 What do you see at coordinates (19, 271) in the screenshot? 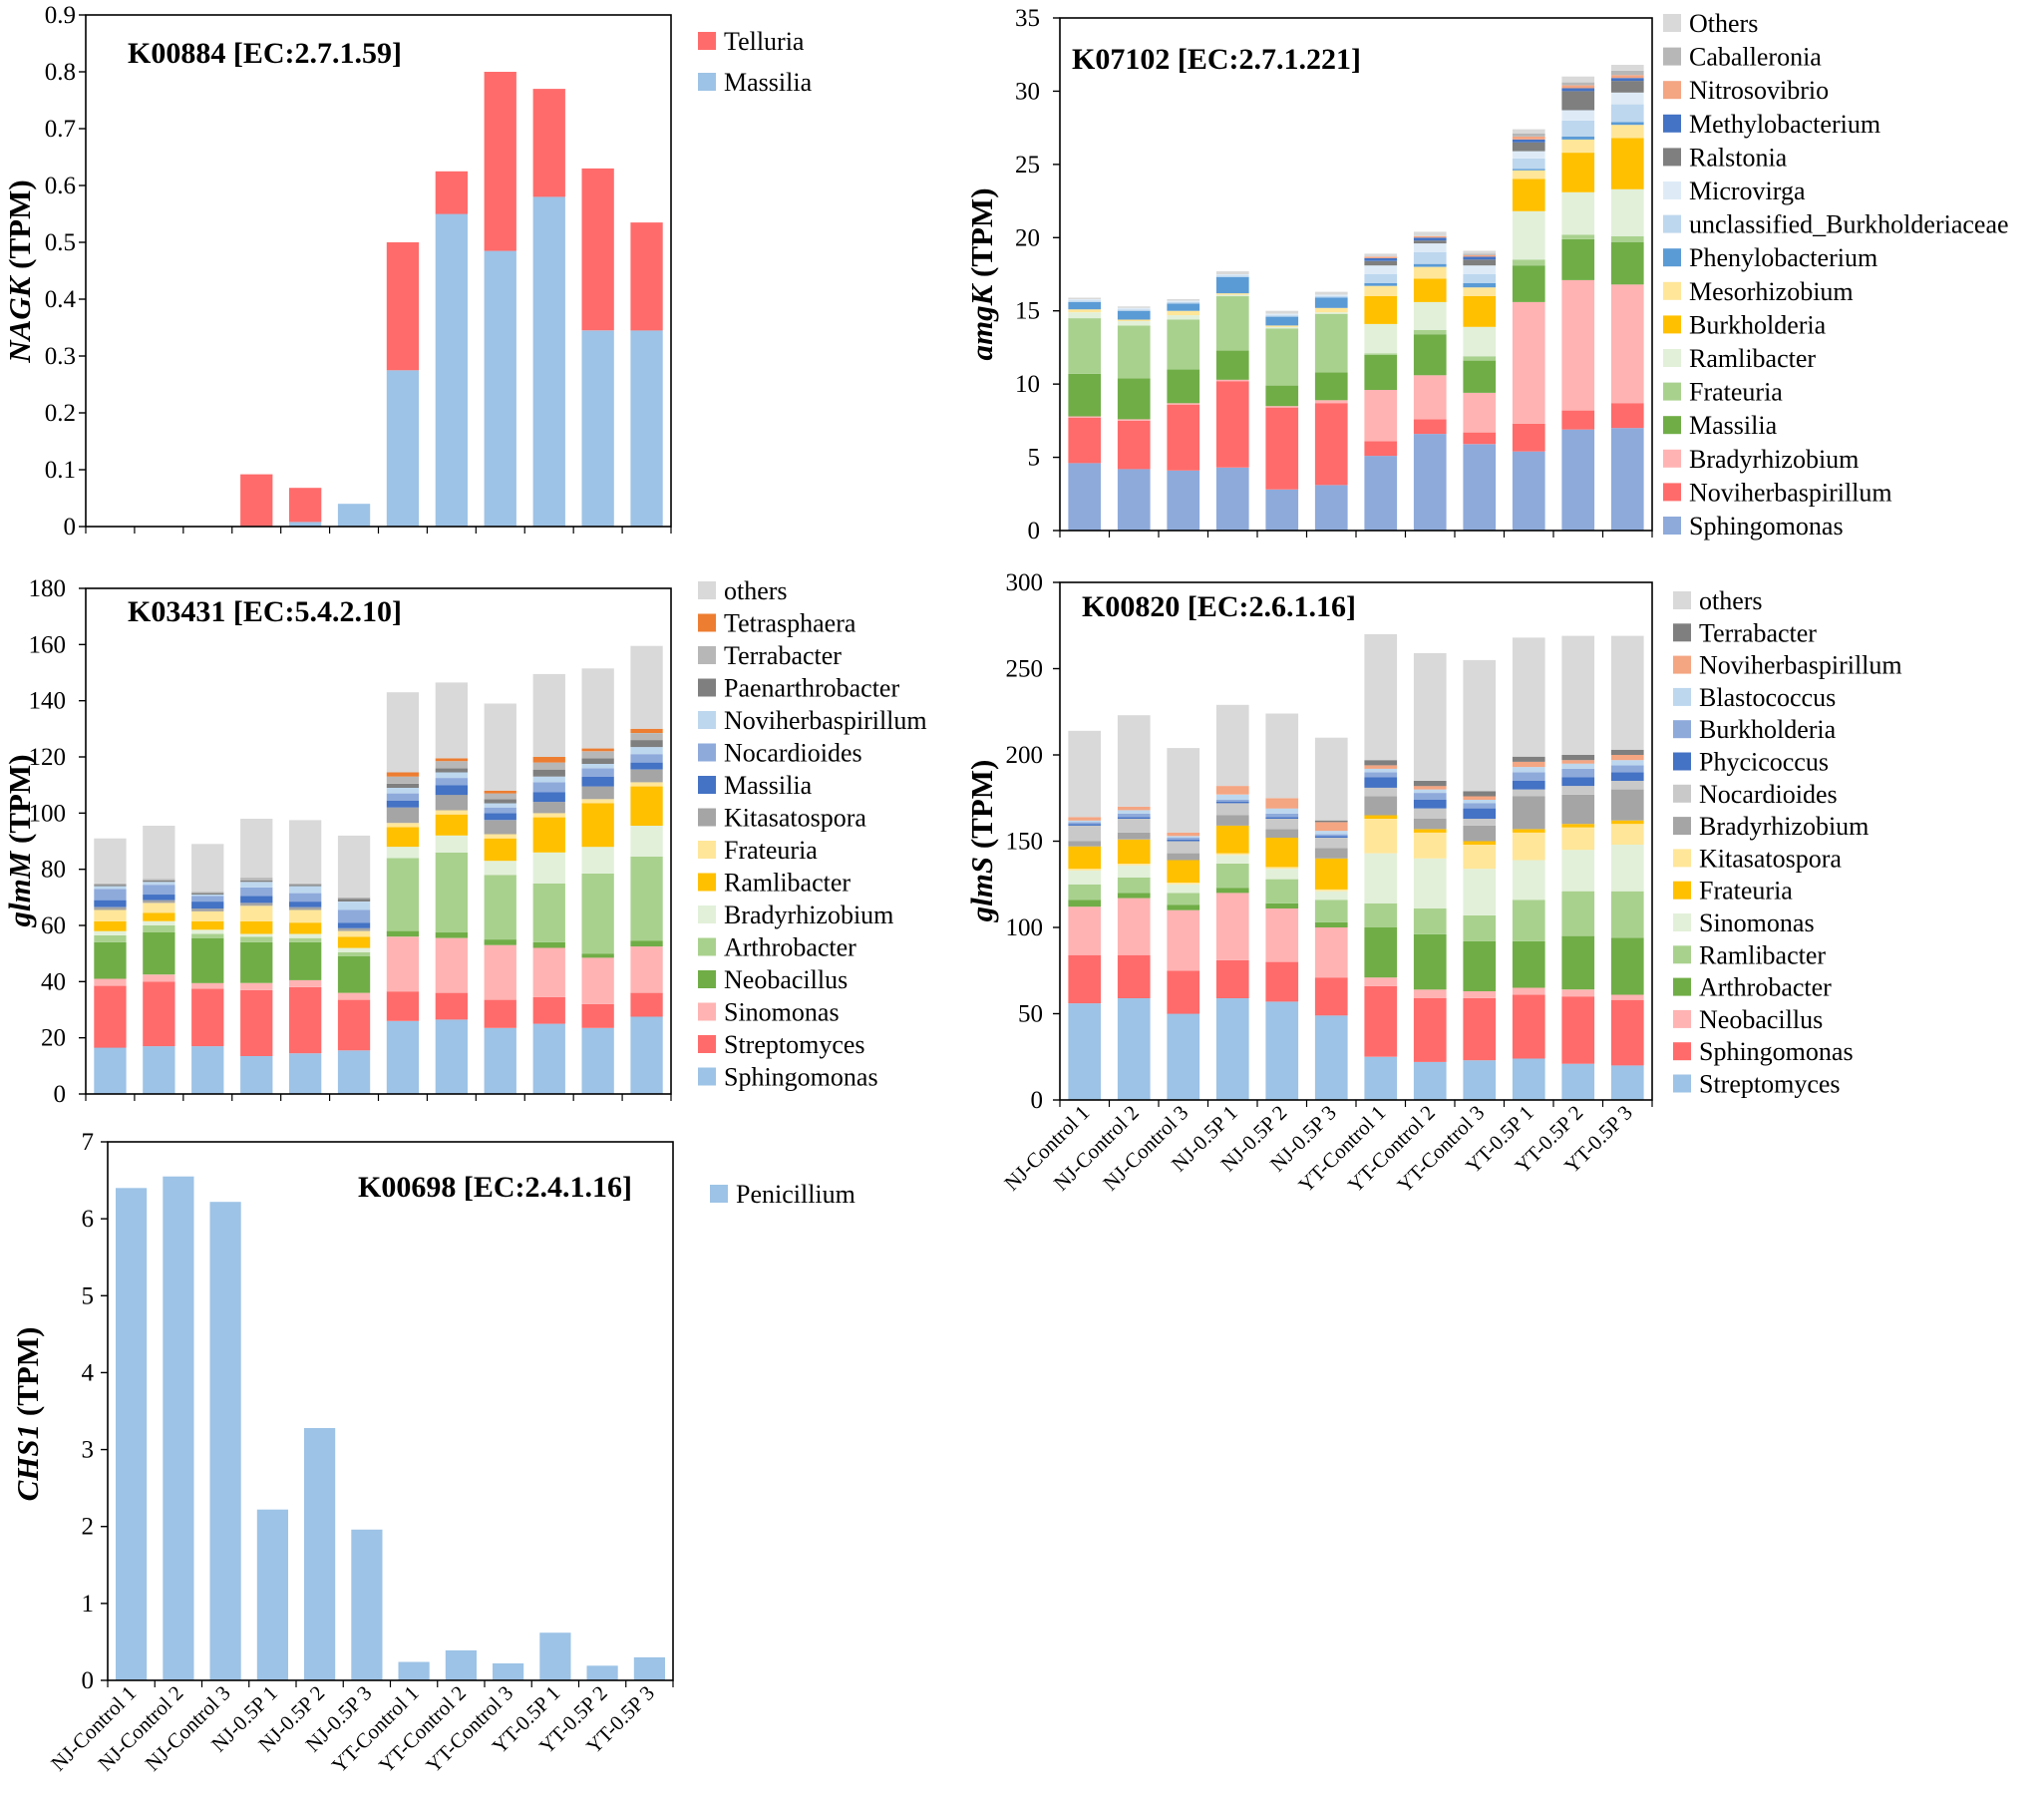
I see `y-axis-label: NAGK (TPM)` at bounding box center [19, 271].